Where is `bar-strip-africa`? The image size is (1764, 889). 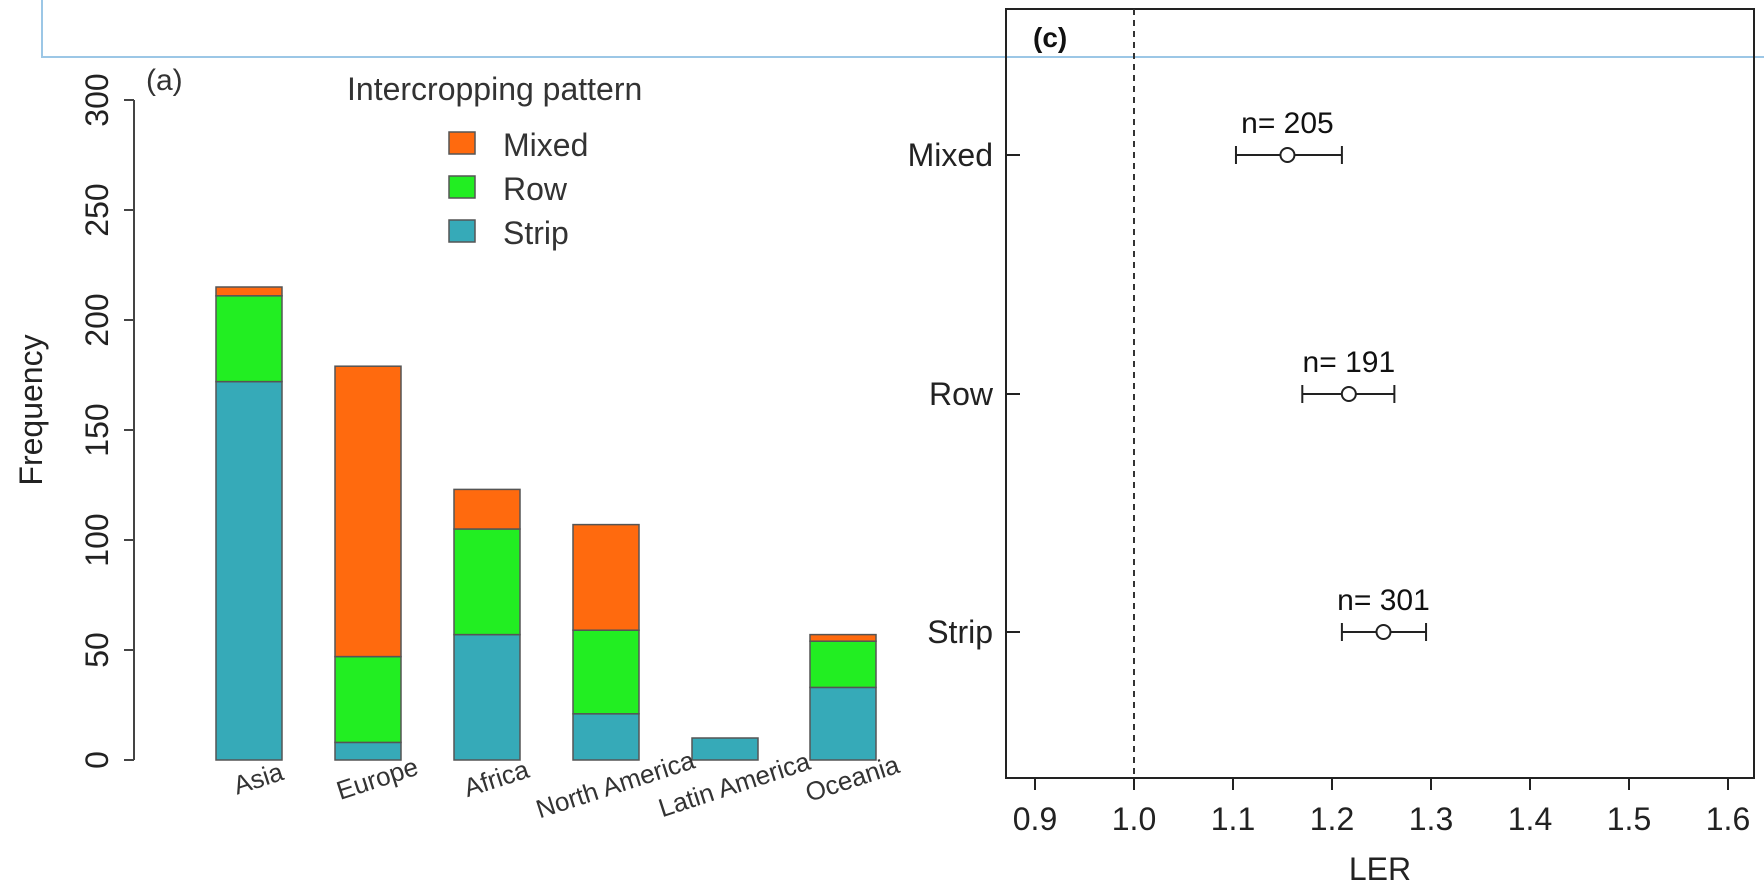 bar-strip-africa is located at coordinates (487, 697).